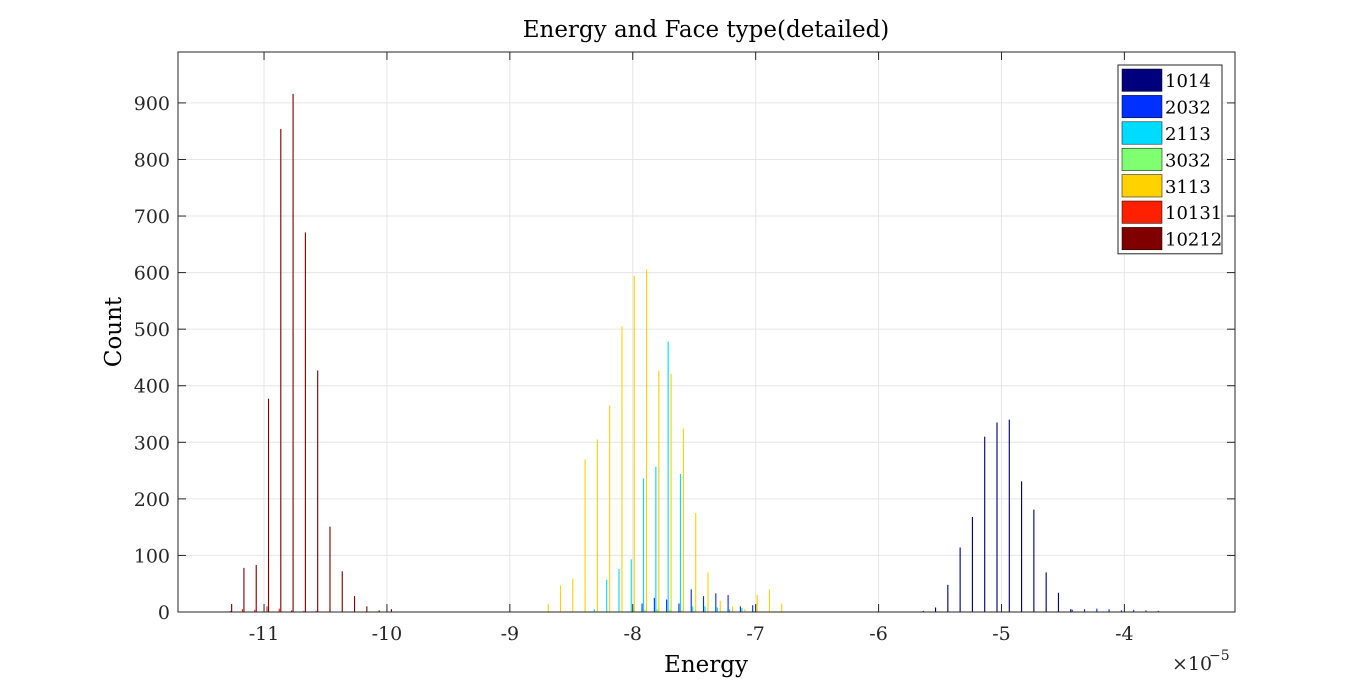 This screenshot has height=689, width=1366. I want to click on legend-label: 3113, so click(1188, 187).